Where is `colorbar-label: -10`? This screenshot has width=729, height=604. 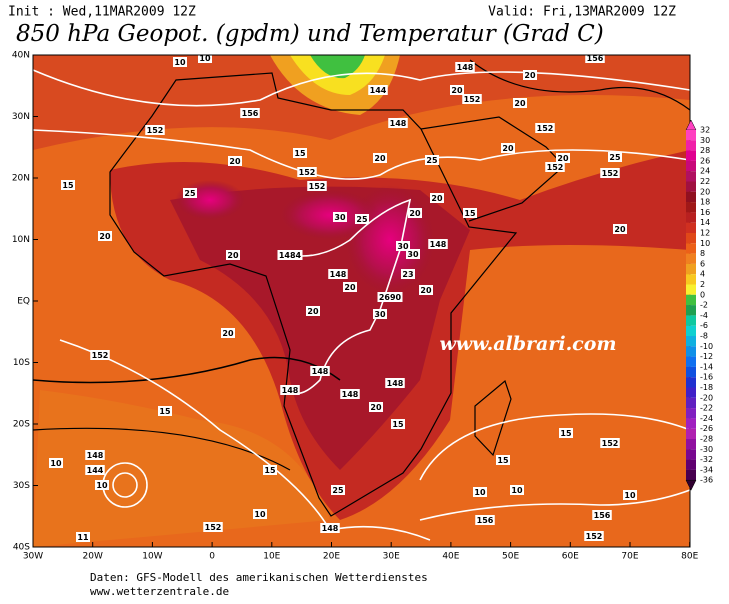
colorbar-label: -10 is located at coordinates (706, 346).